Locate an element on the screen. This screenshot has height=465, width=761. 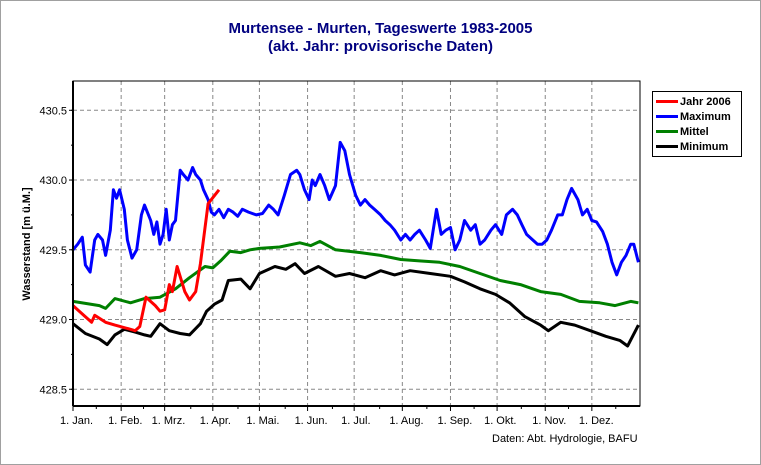
x-tick-label: 1. Jan. is located at coordinates (76, 421).